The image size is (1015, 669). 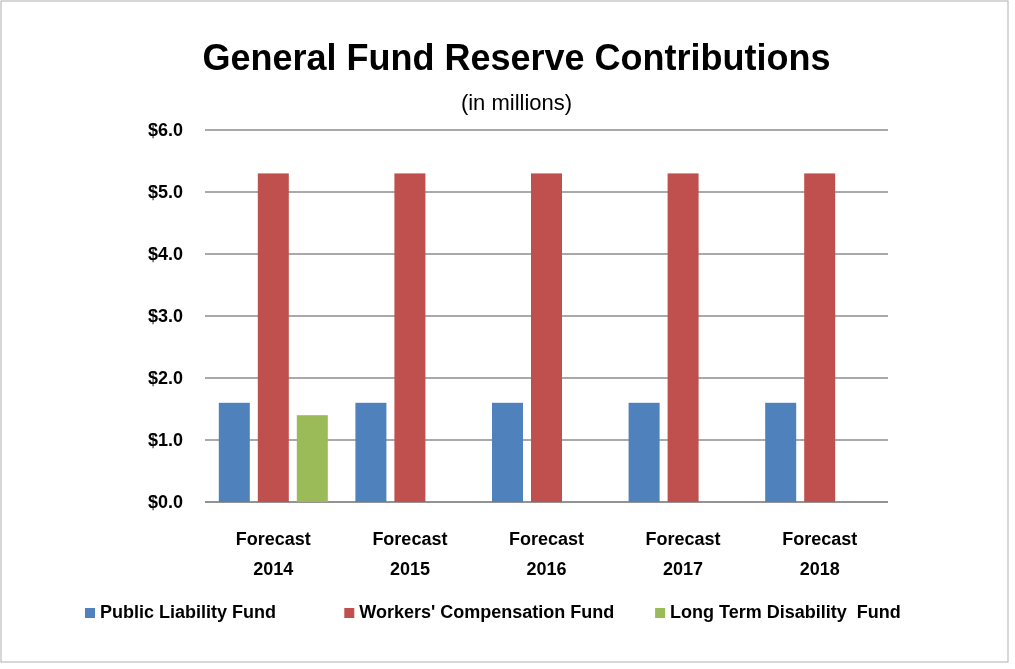 What do you see at coordinates (165, 254) in the screenshot?
I see `y-tick-label: $4.0` at bounding box center [165, 254].